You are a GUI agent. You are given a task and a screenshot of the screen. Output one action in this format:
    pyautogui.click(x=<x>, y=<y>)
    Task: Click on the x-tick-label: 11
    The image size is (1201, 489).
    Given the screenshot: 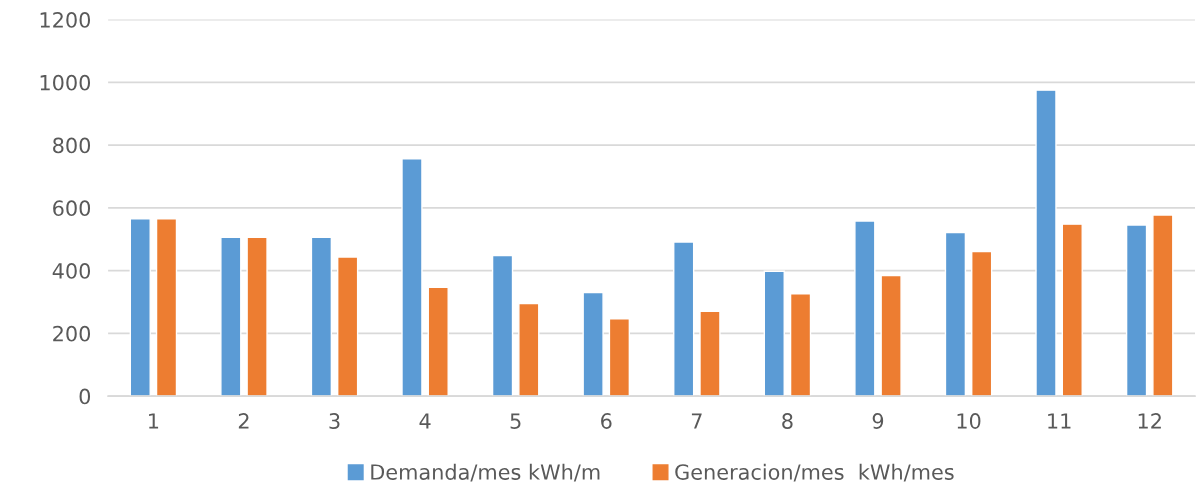 What is the action you would take?
    pyautogui.click(x=1059, y=421)
    